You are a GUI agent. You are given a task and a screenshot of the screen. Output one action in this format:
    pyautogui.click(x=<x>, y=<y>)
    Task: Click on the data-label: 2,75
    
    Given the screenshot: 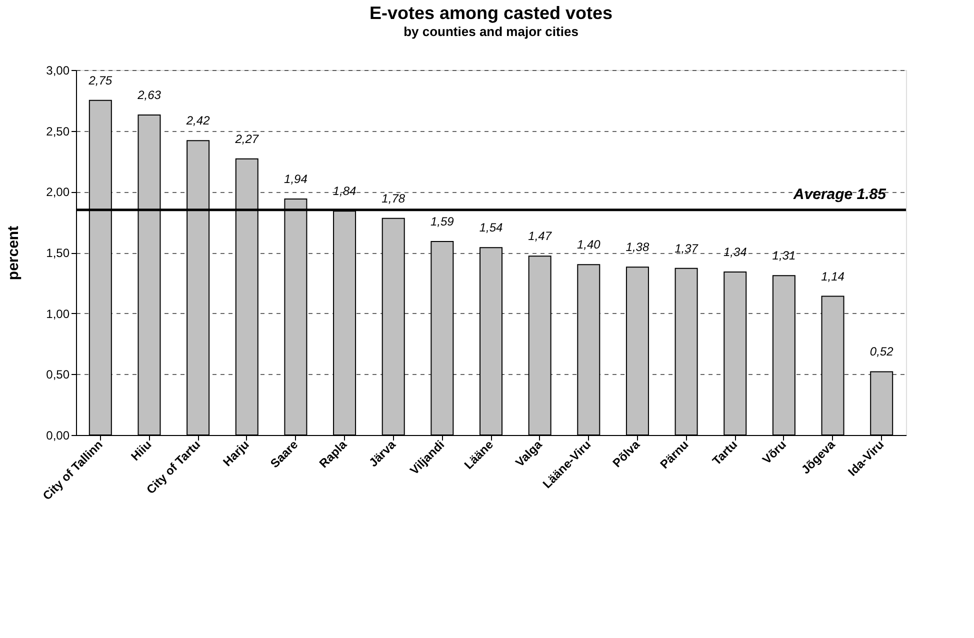 What is the action you would take?
    pyautogui.click(x=100, y=80)
    